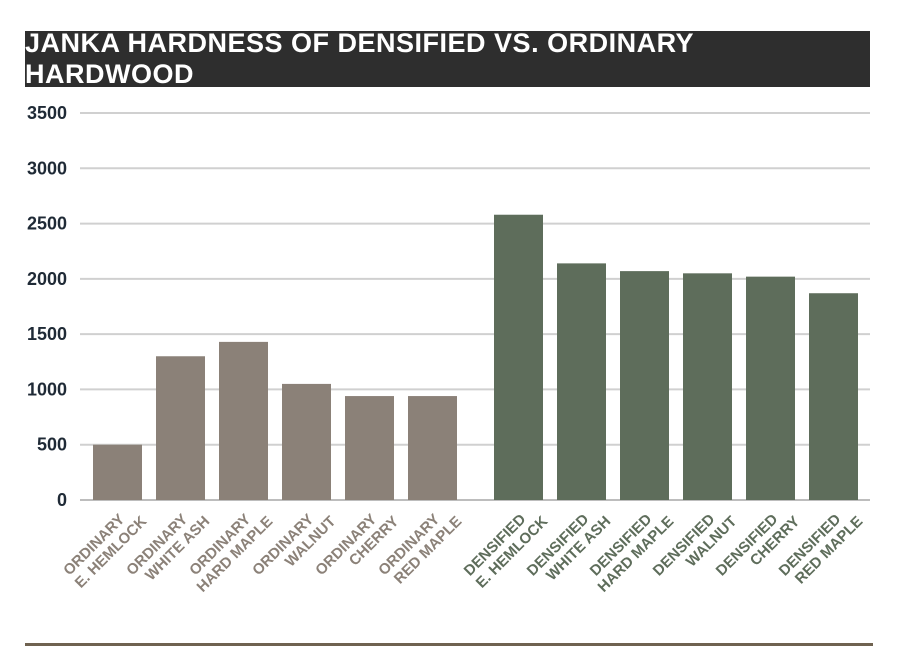 The image size is (900, 647). Describe the element at coordinates (47, 224) in the screenshot. I see `y-tick-label: 2500` at that location.